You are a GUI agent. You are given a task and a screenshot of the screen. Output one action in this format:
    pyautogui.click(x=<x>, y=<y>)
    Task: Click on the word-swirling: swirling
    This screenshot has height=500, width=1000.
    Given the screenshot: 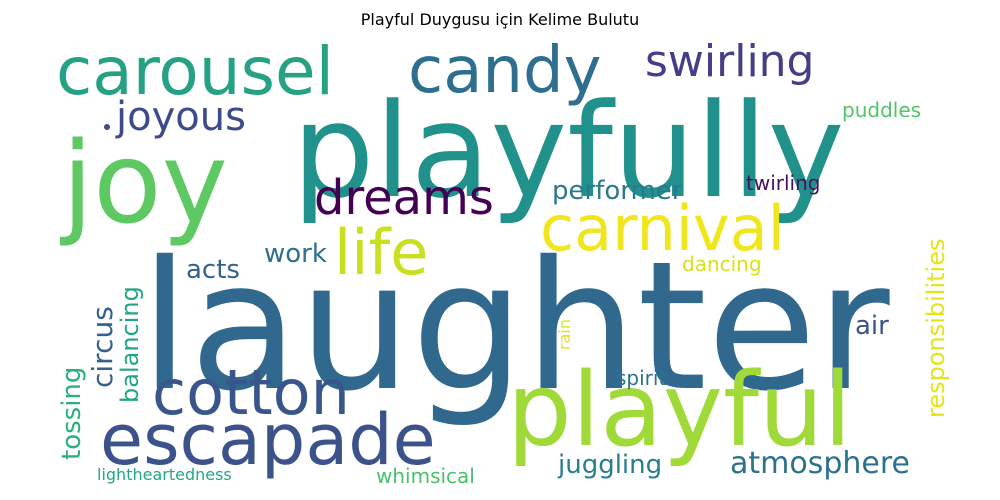 What is the action you would take?
    pyautogui.click(x=730, y=61)
    